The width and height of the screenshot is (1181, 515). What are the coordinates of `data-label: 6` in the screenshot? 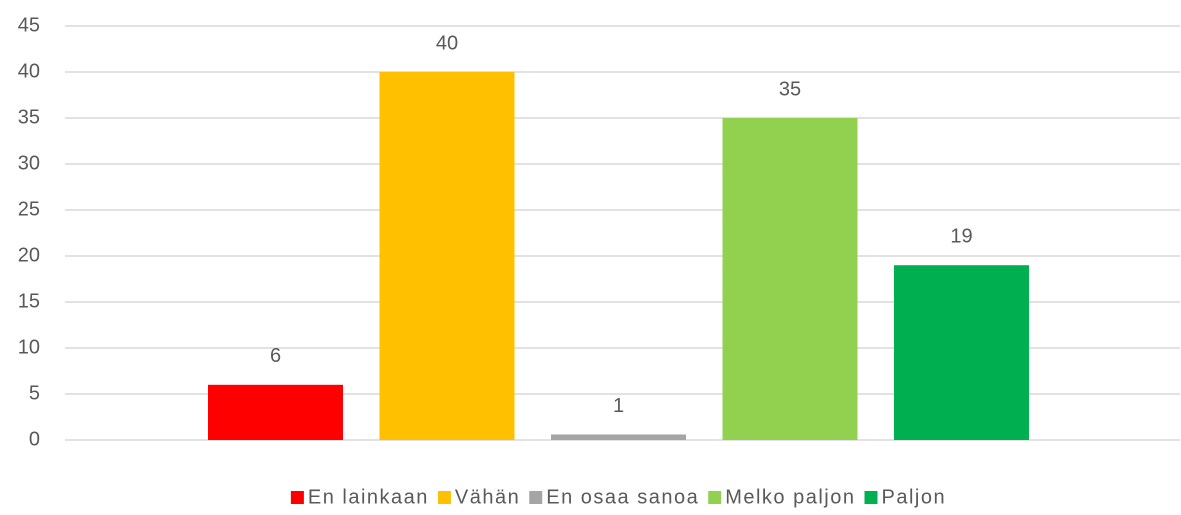 It's located at (275, 356).